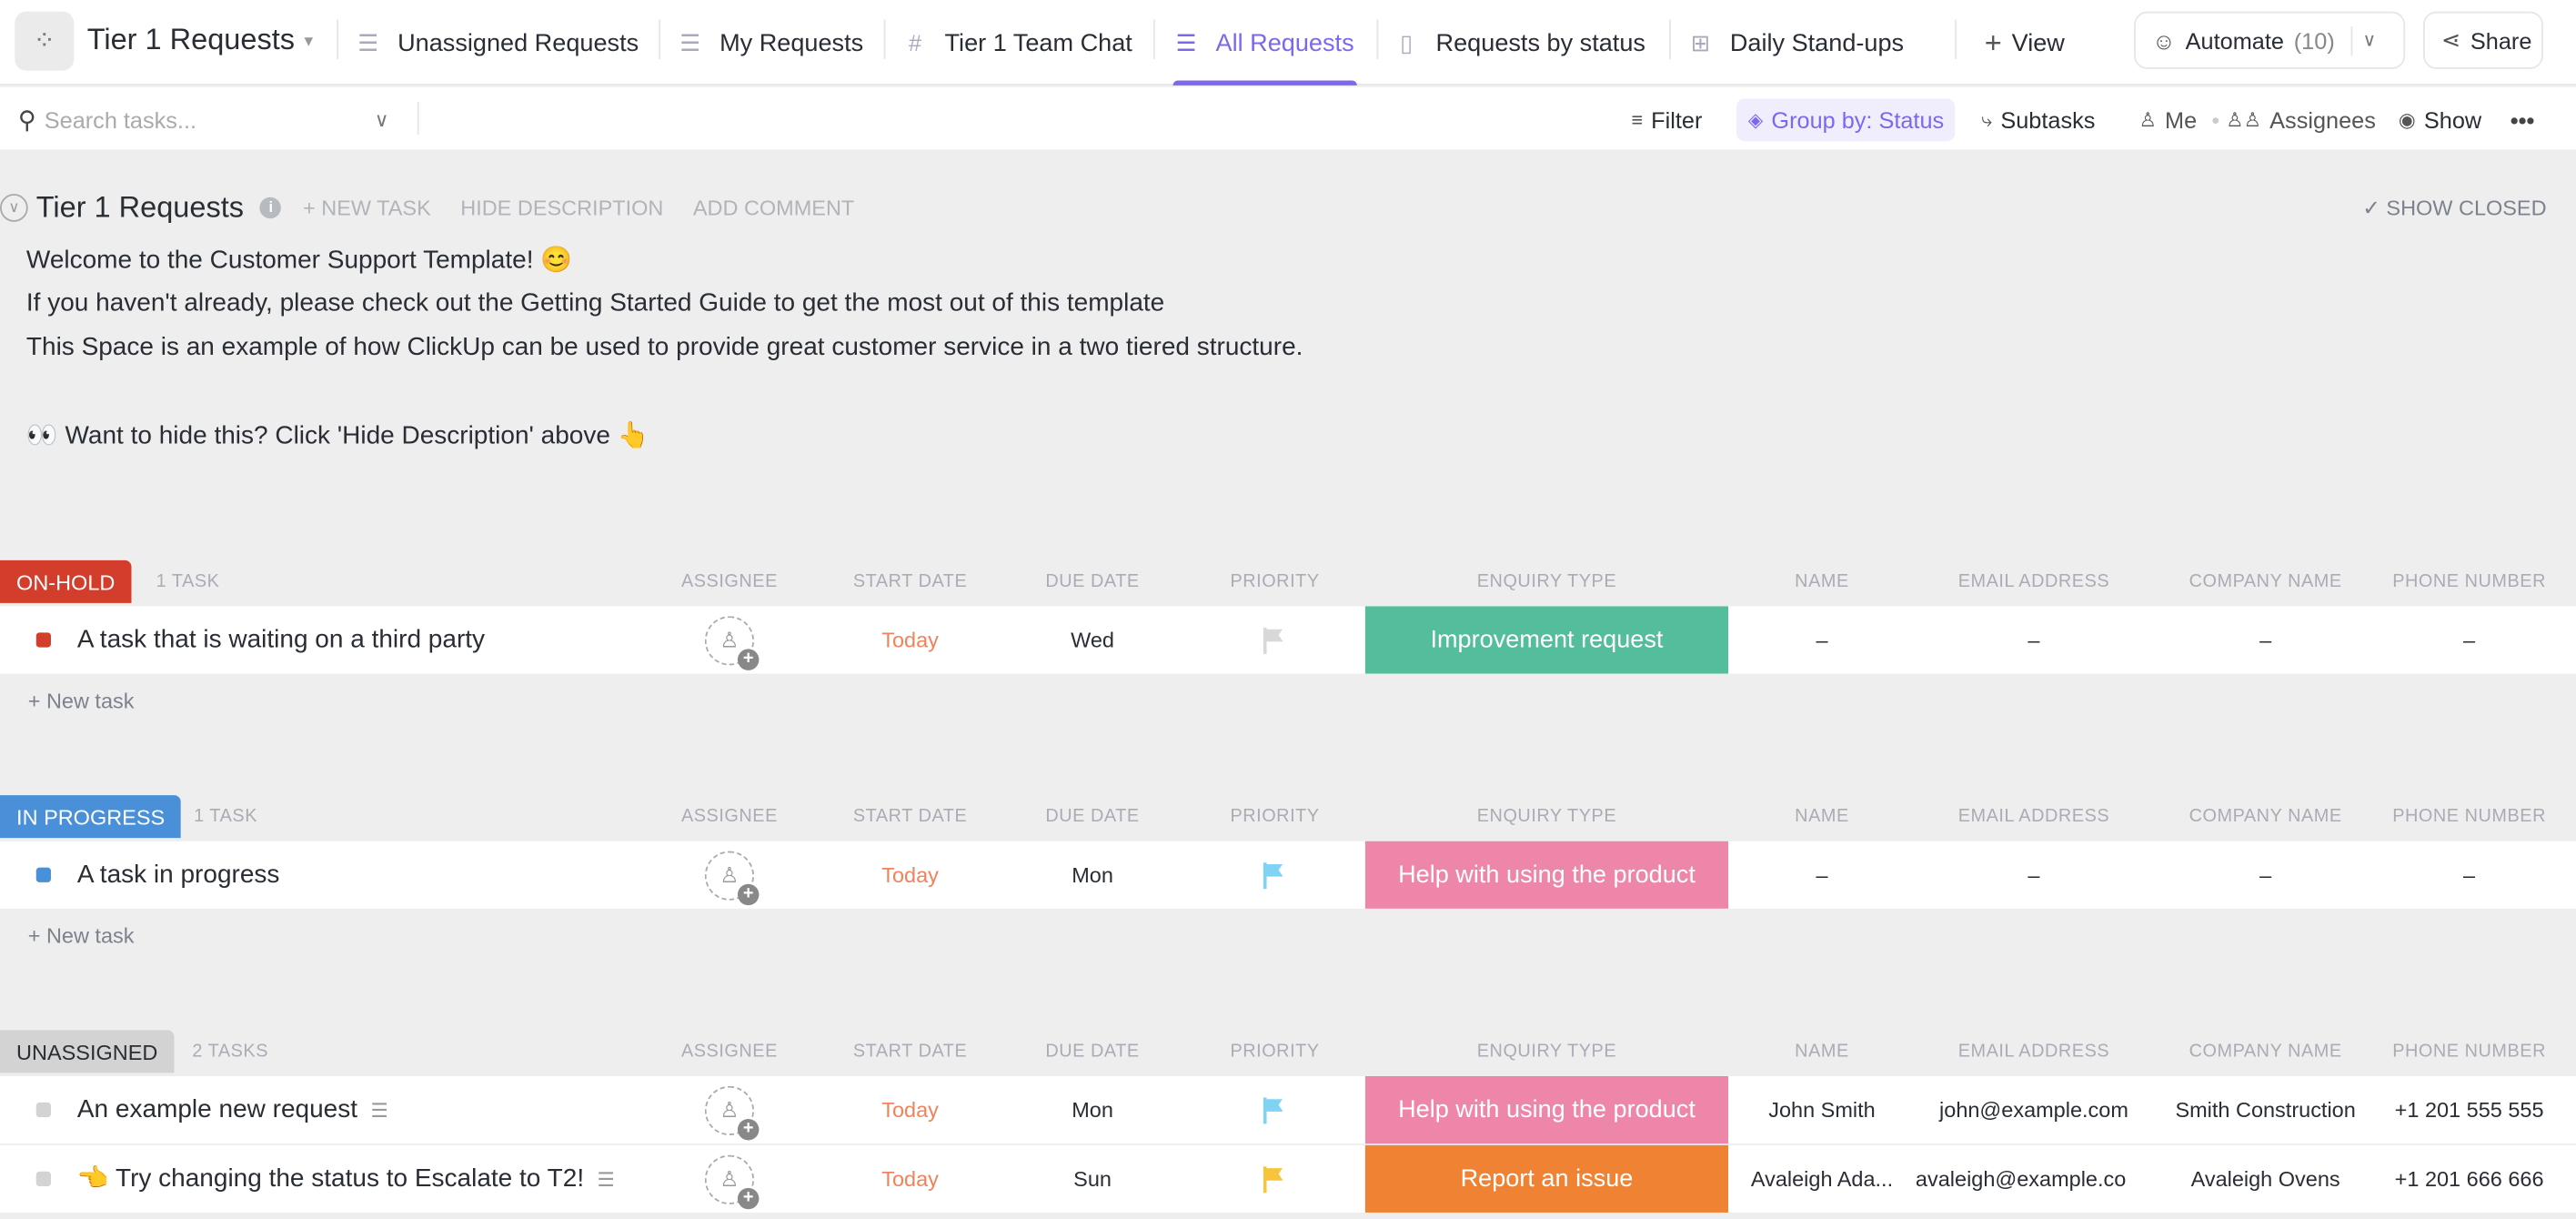  Describe the element at coordinates (2033, 1110) in the screenshot. I see `email-address: john@example.com` at that location.